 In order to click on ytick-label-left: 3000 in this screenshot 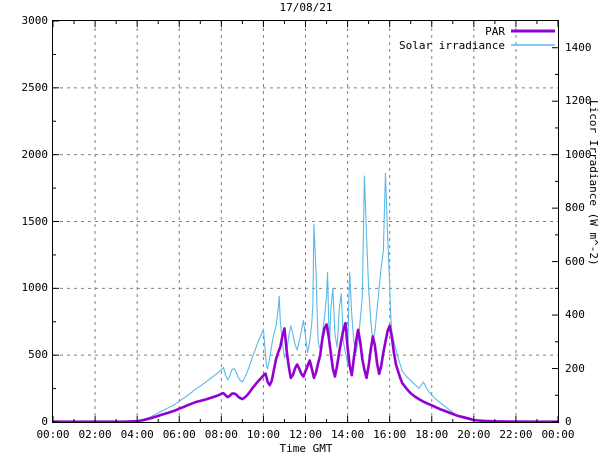, I will do `click(35, 20)`.